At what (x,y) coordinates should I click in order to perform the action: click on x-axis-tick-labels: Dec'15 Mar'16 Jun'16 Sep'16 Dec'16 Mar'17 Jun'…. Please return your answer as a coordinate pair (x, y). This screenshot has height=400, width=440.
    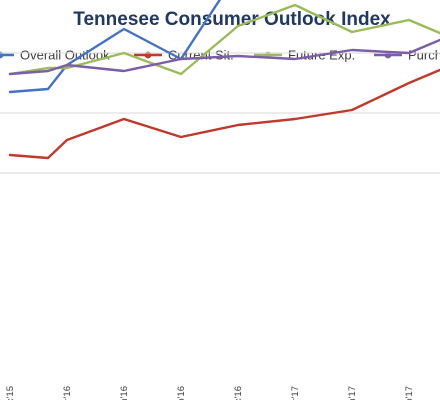
    Looking at the image, I should click on (210, 393).